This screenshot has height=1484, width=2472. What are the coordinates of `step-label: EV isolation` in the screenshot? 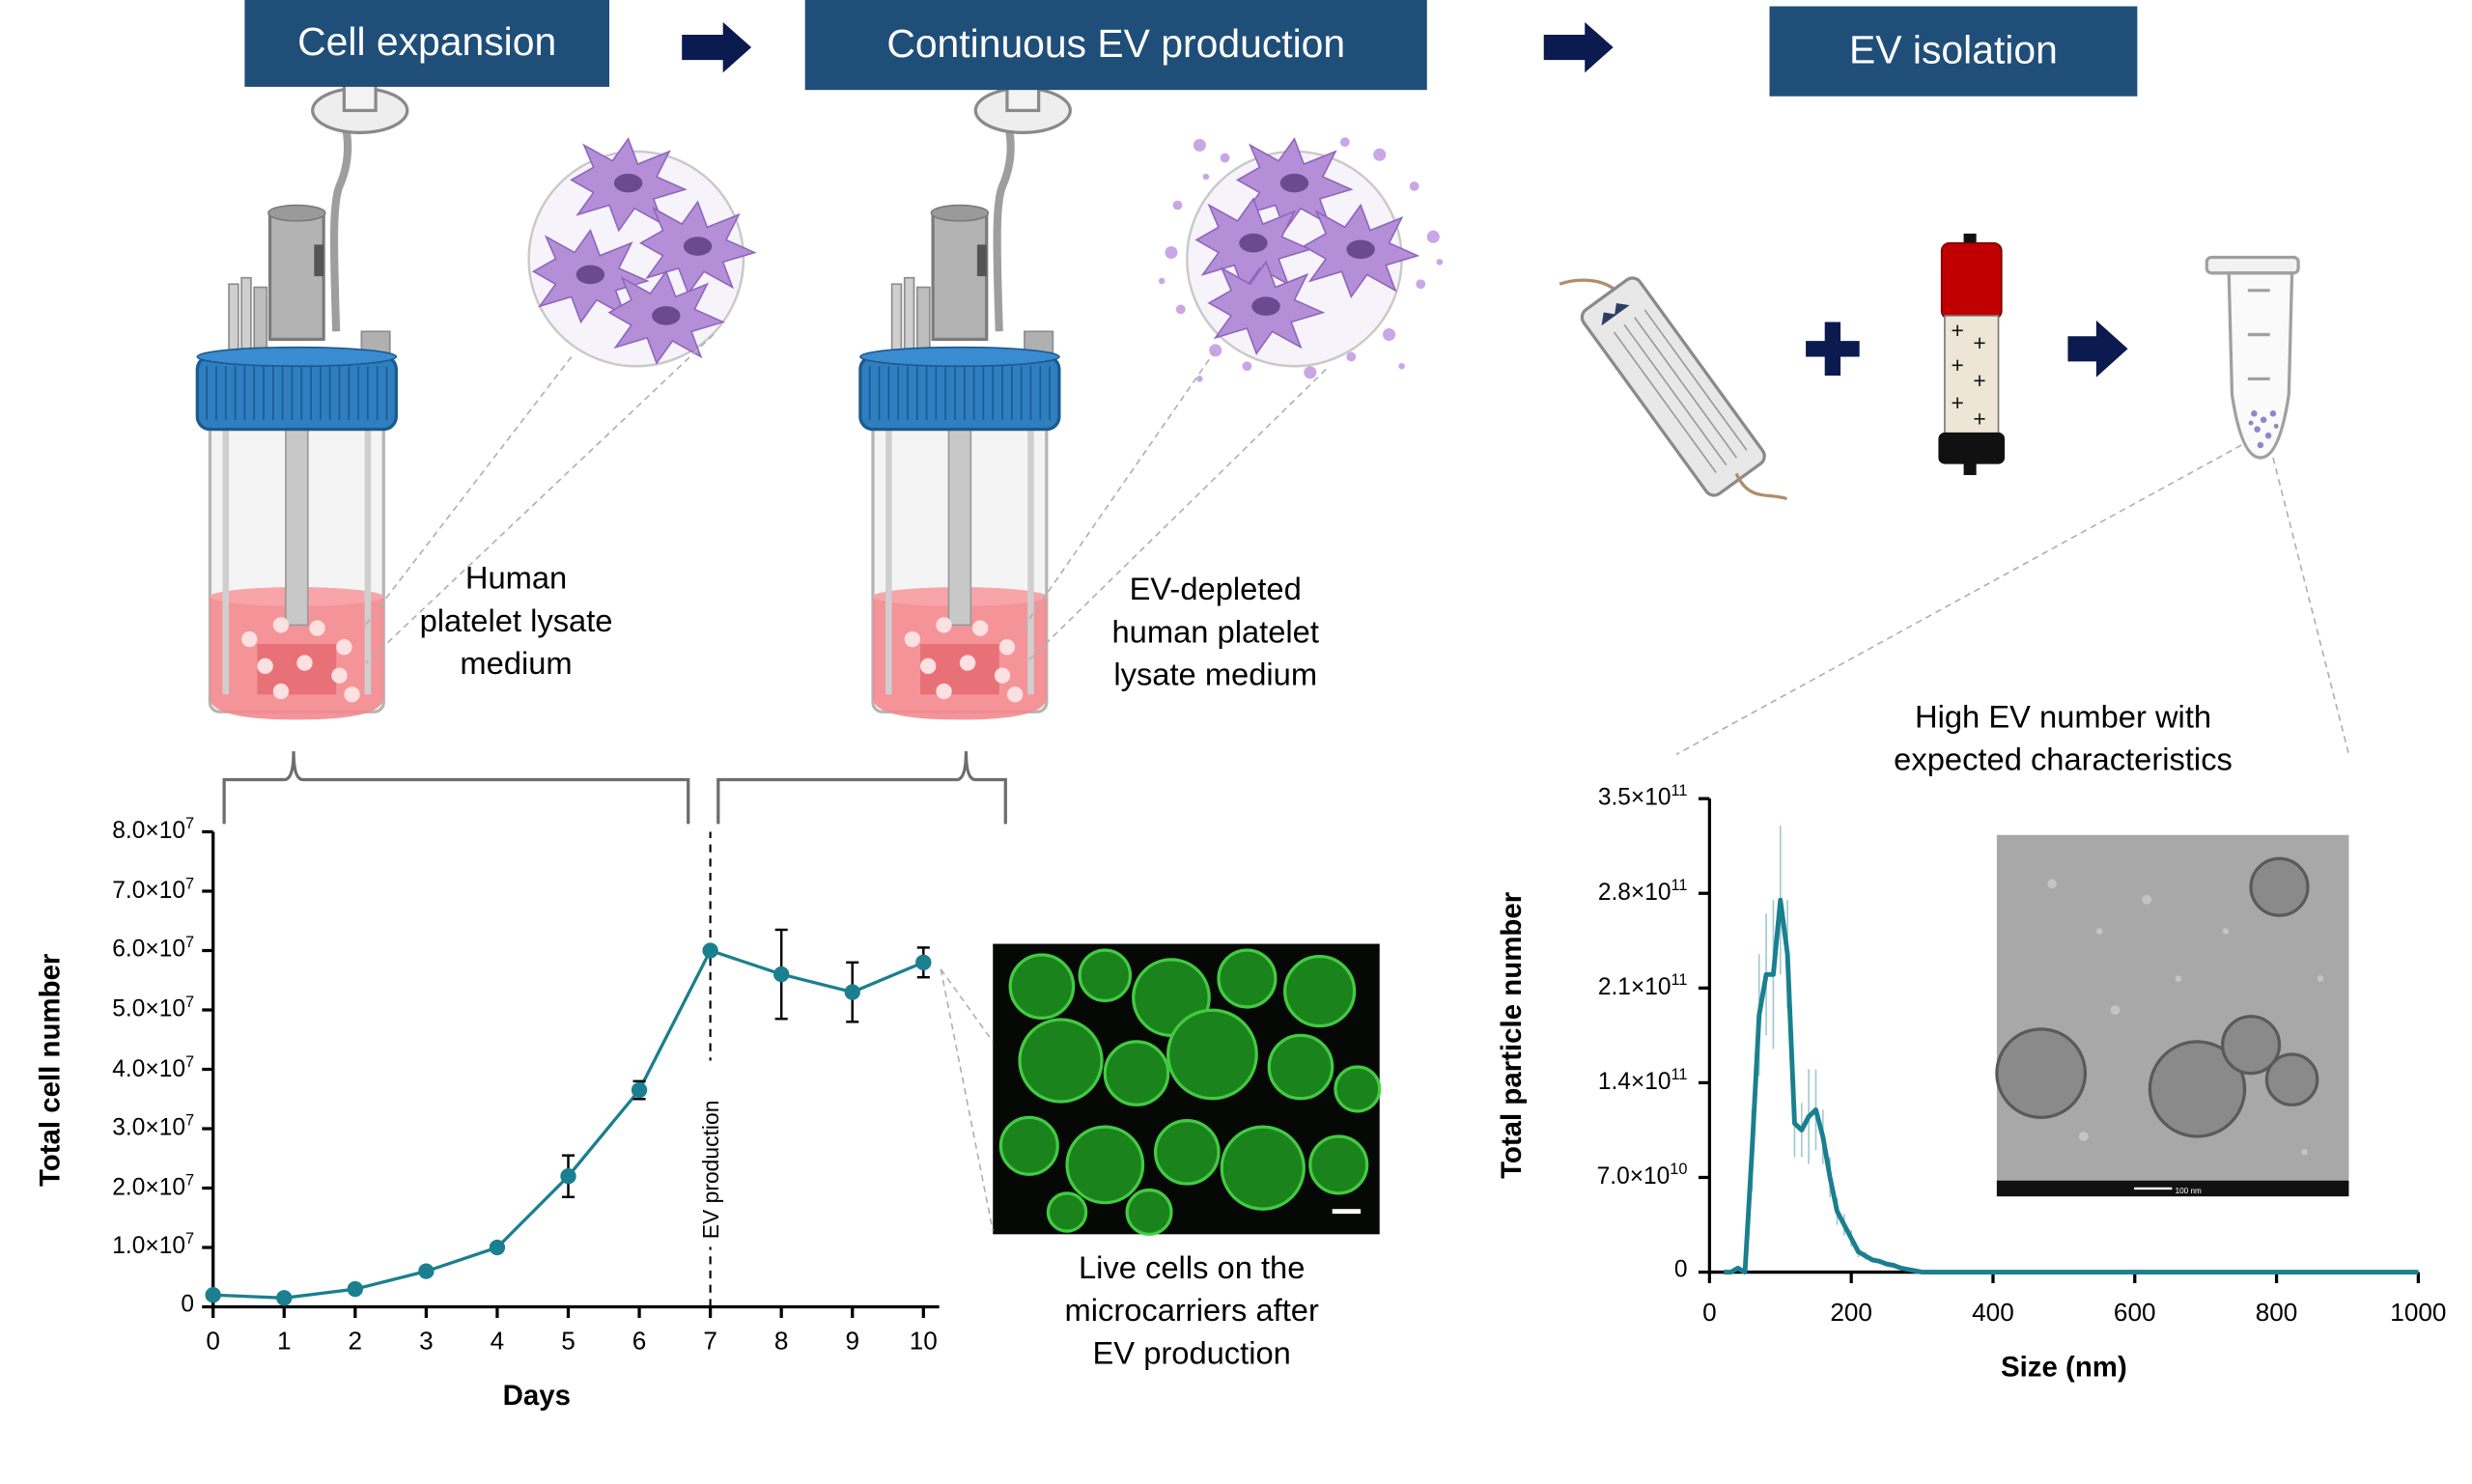 It's located at (1953, 51).